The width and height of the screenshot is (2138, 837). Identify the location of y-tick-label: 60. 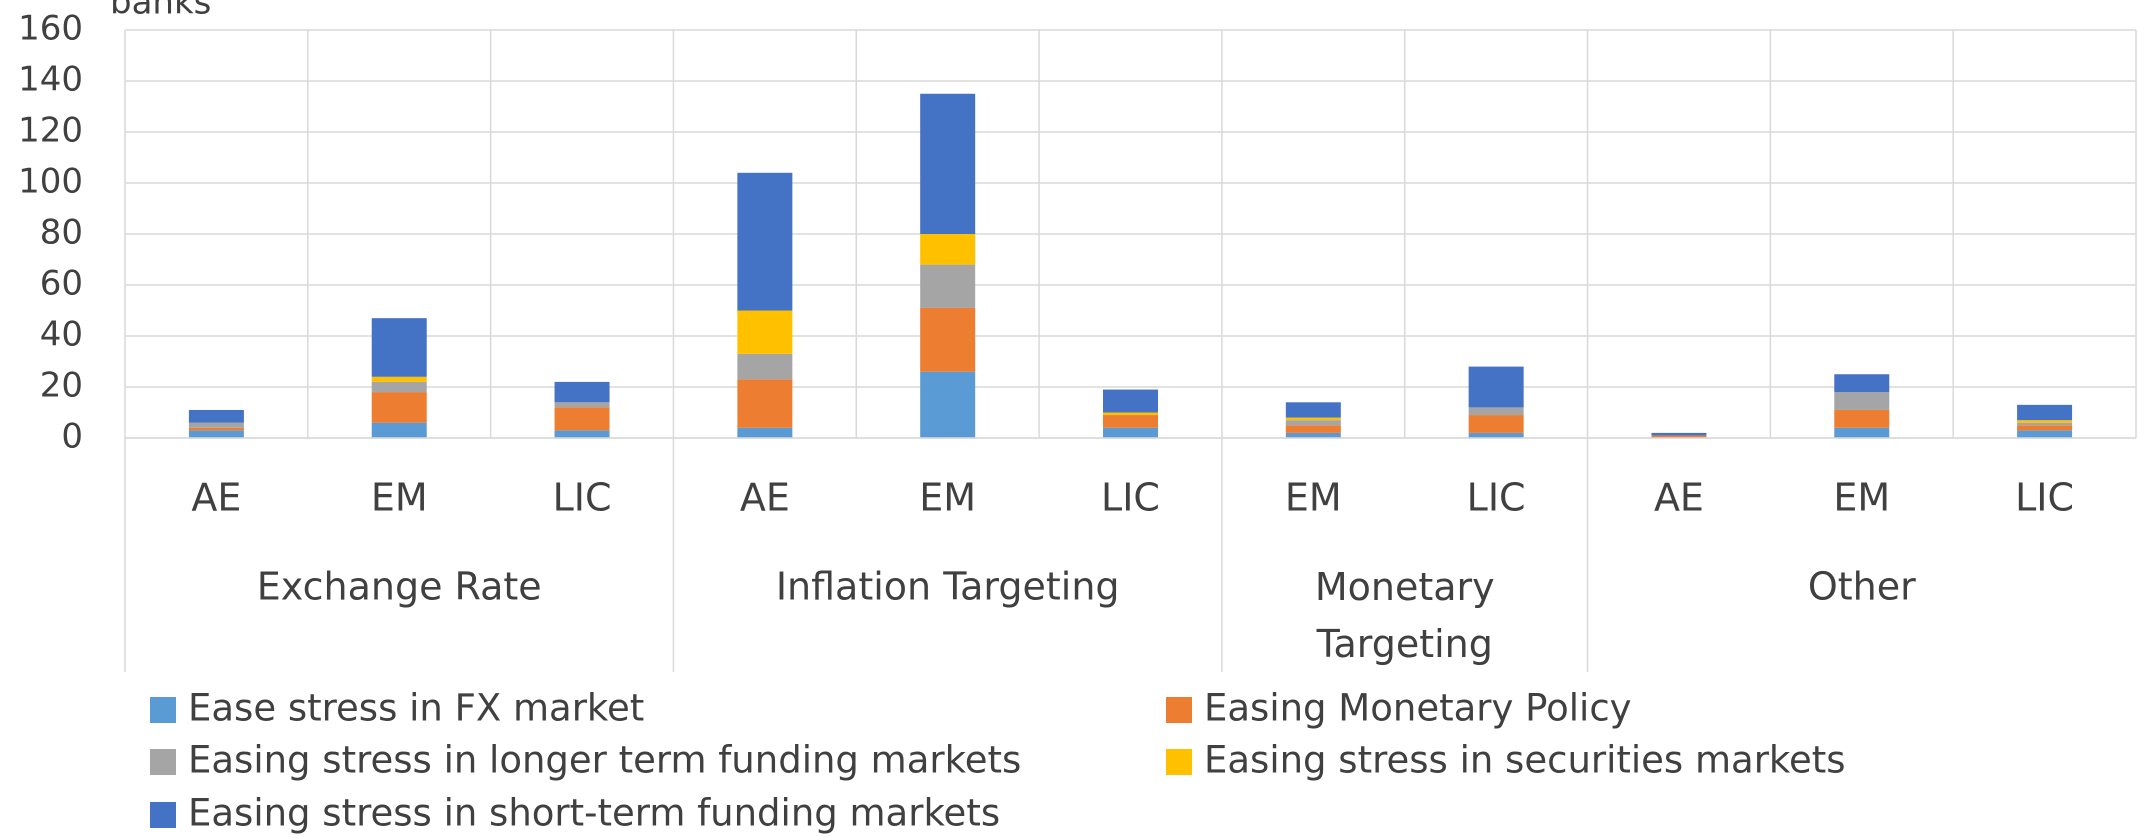
(61, 284).